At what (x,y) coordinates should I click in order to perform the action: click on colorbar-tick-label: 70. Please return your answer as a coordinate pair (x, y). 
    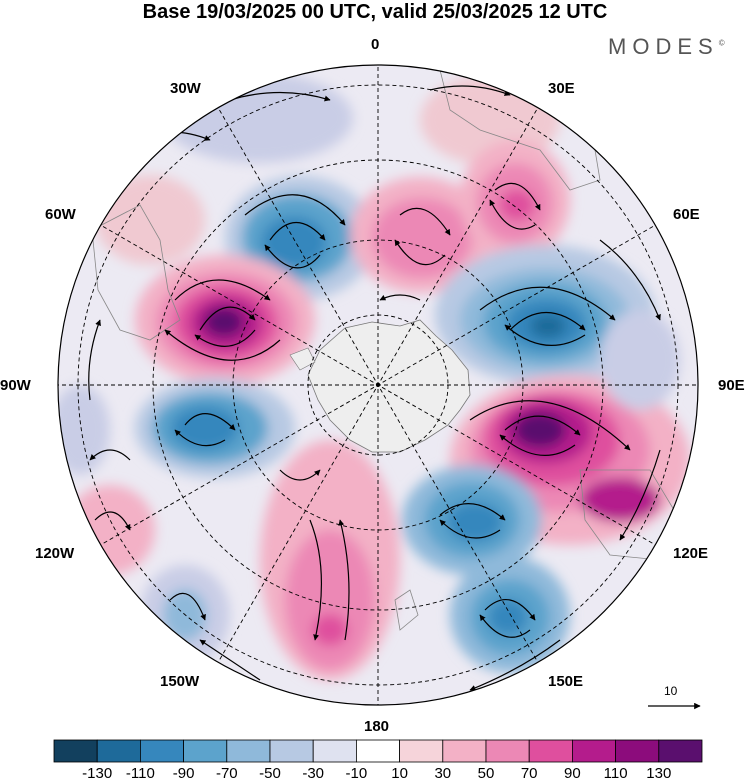
    Looking at the image, I should click on (529, 773).